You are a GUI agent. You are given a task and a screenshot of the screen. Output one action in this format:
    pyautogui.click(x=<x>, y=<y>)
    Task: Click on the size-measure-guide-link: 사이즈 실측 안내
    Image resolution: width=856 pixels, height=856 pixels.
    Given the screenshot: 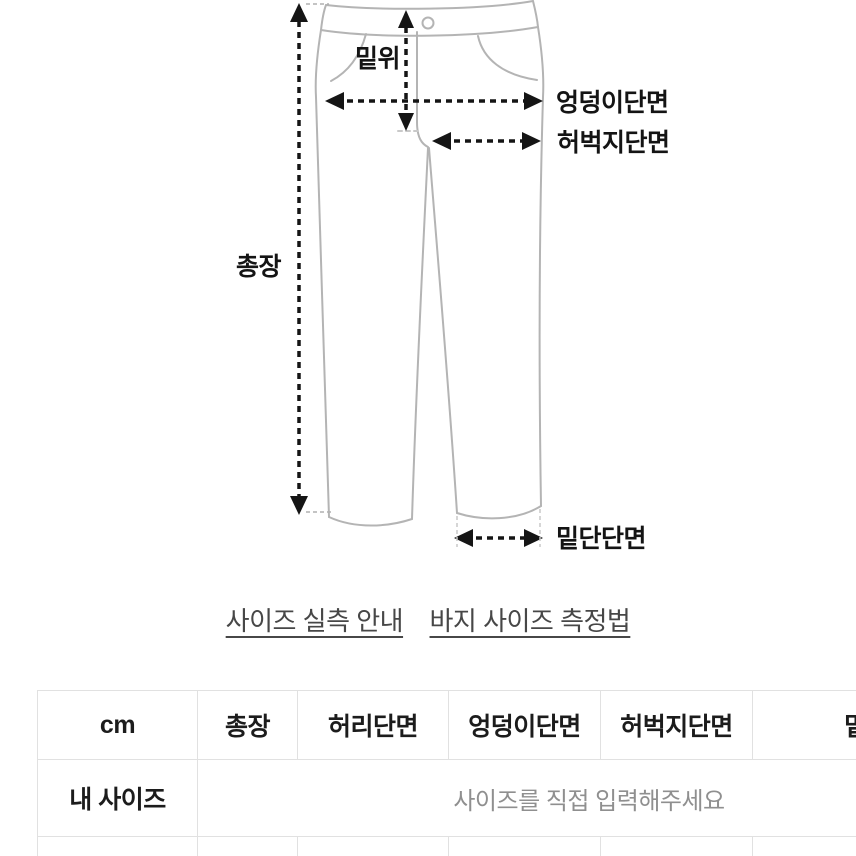 What is the action you would take?
    pyautogui.click(x=314, y=621)
    